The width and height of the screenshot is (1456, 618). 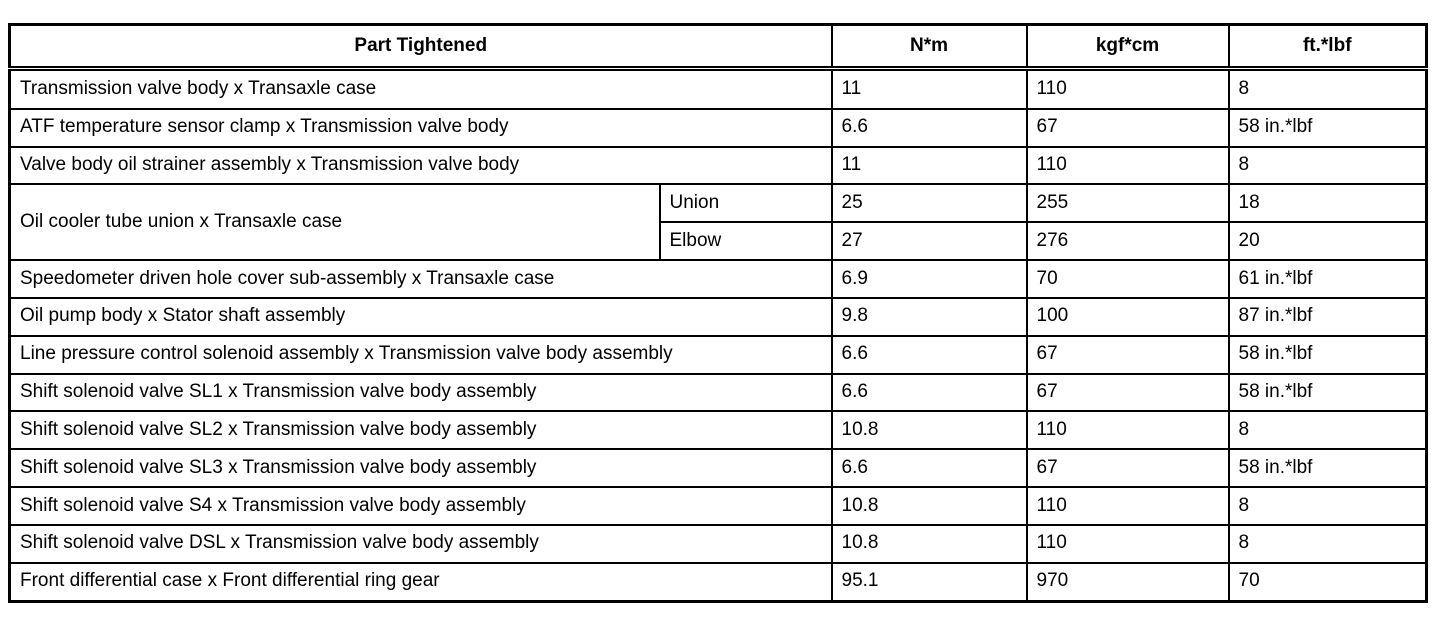 What do you see at coordinates (745, 241) in the screenshot?
I see `sub-part-cell: Elbow` at bounding box center [745, 241].